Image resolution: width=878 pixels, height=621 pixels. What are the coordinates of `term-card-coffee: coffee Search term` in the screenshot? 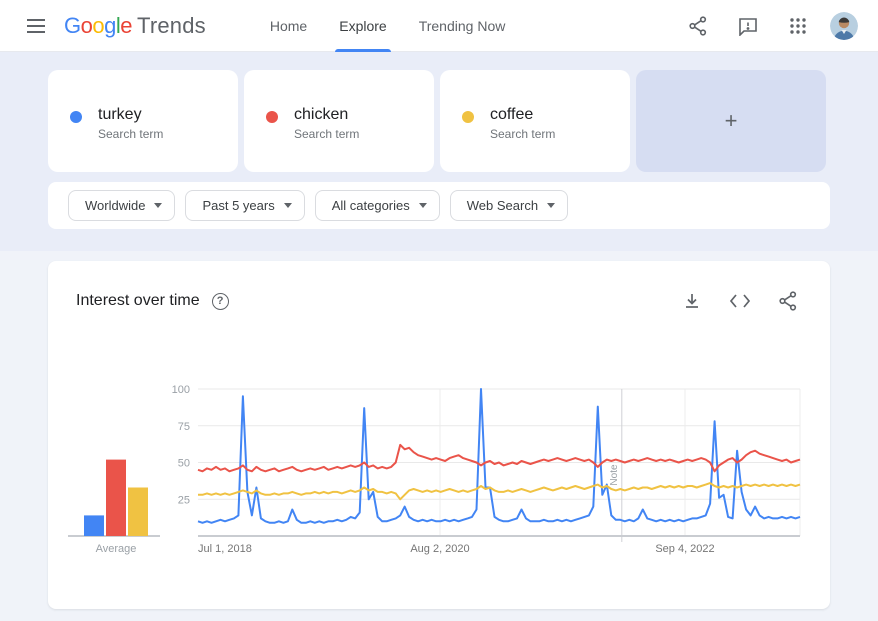 It's located at (535, 121).